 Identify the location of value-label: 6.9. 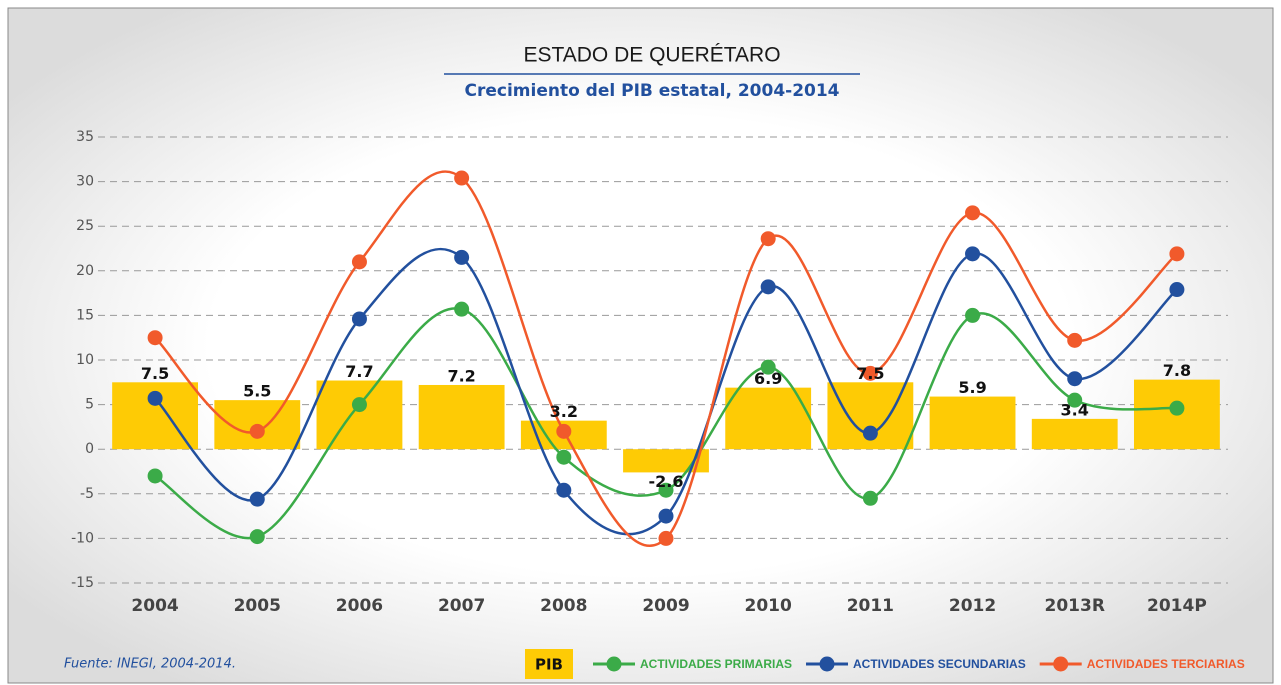
(768, 378).